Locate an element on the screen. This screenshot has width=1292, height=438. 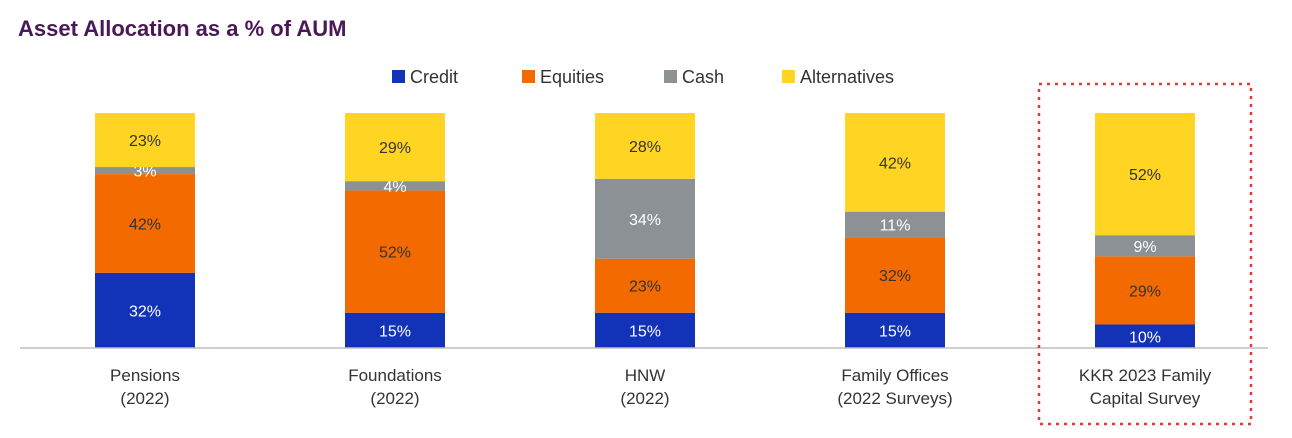
bar-family-offices-2022-surveys-cash is located at coordinates (895, 224).